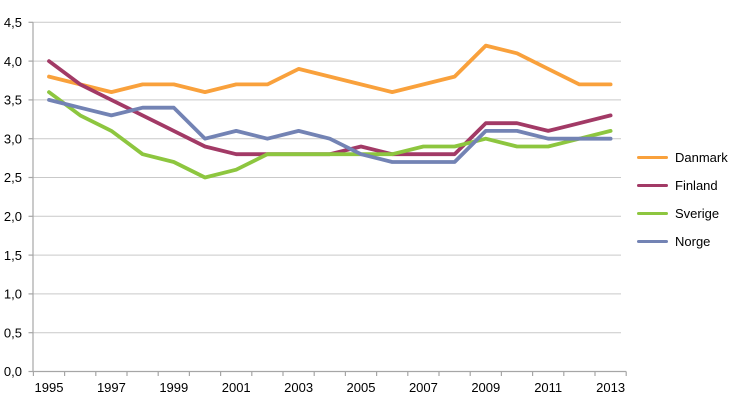 This screenshot has width=730, height=410. Describe the element at coordinates (13, 177) in the screenshot. I see `y-tick-label: 2,5` at that location.